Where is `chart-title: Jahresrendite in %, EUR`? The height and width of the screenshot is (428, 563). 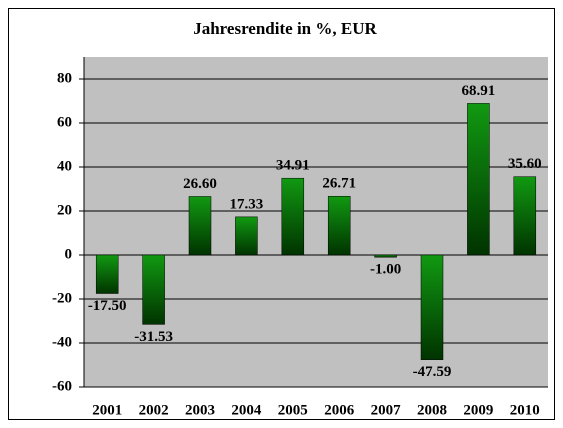 chart-title: Jahresrendite in %, EUR is located at coordinates (285, 28).